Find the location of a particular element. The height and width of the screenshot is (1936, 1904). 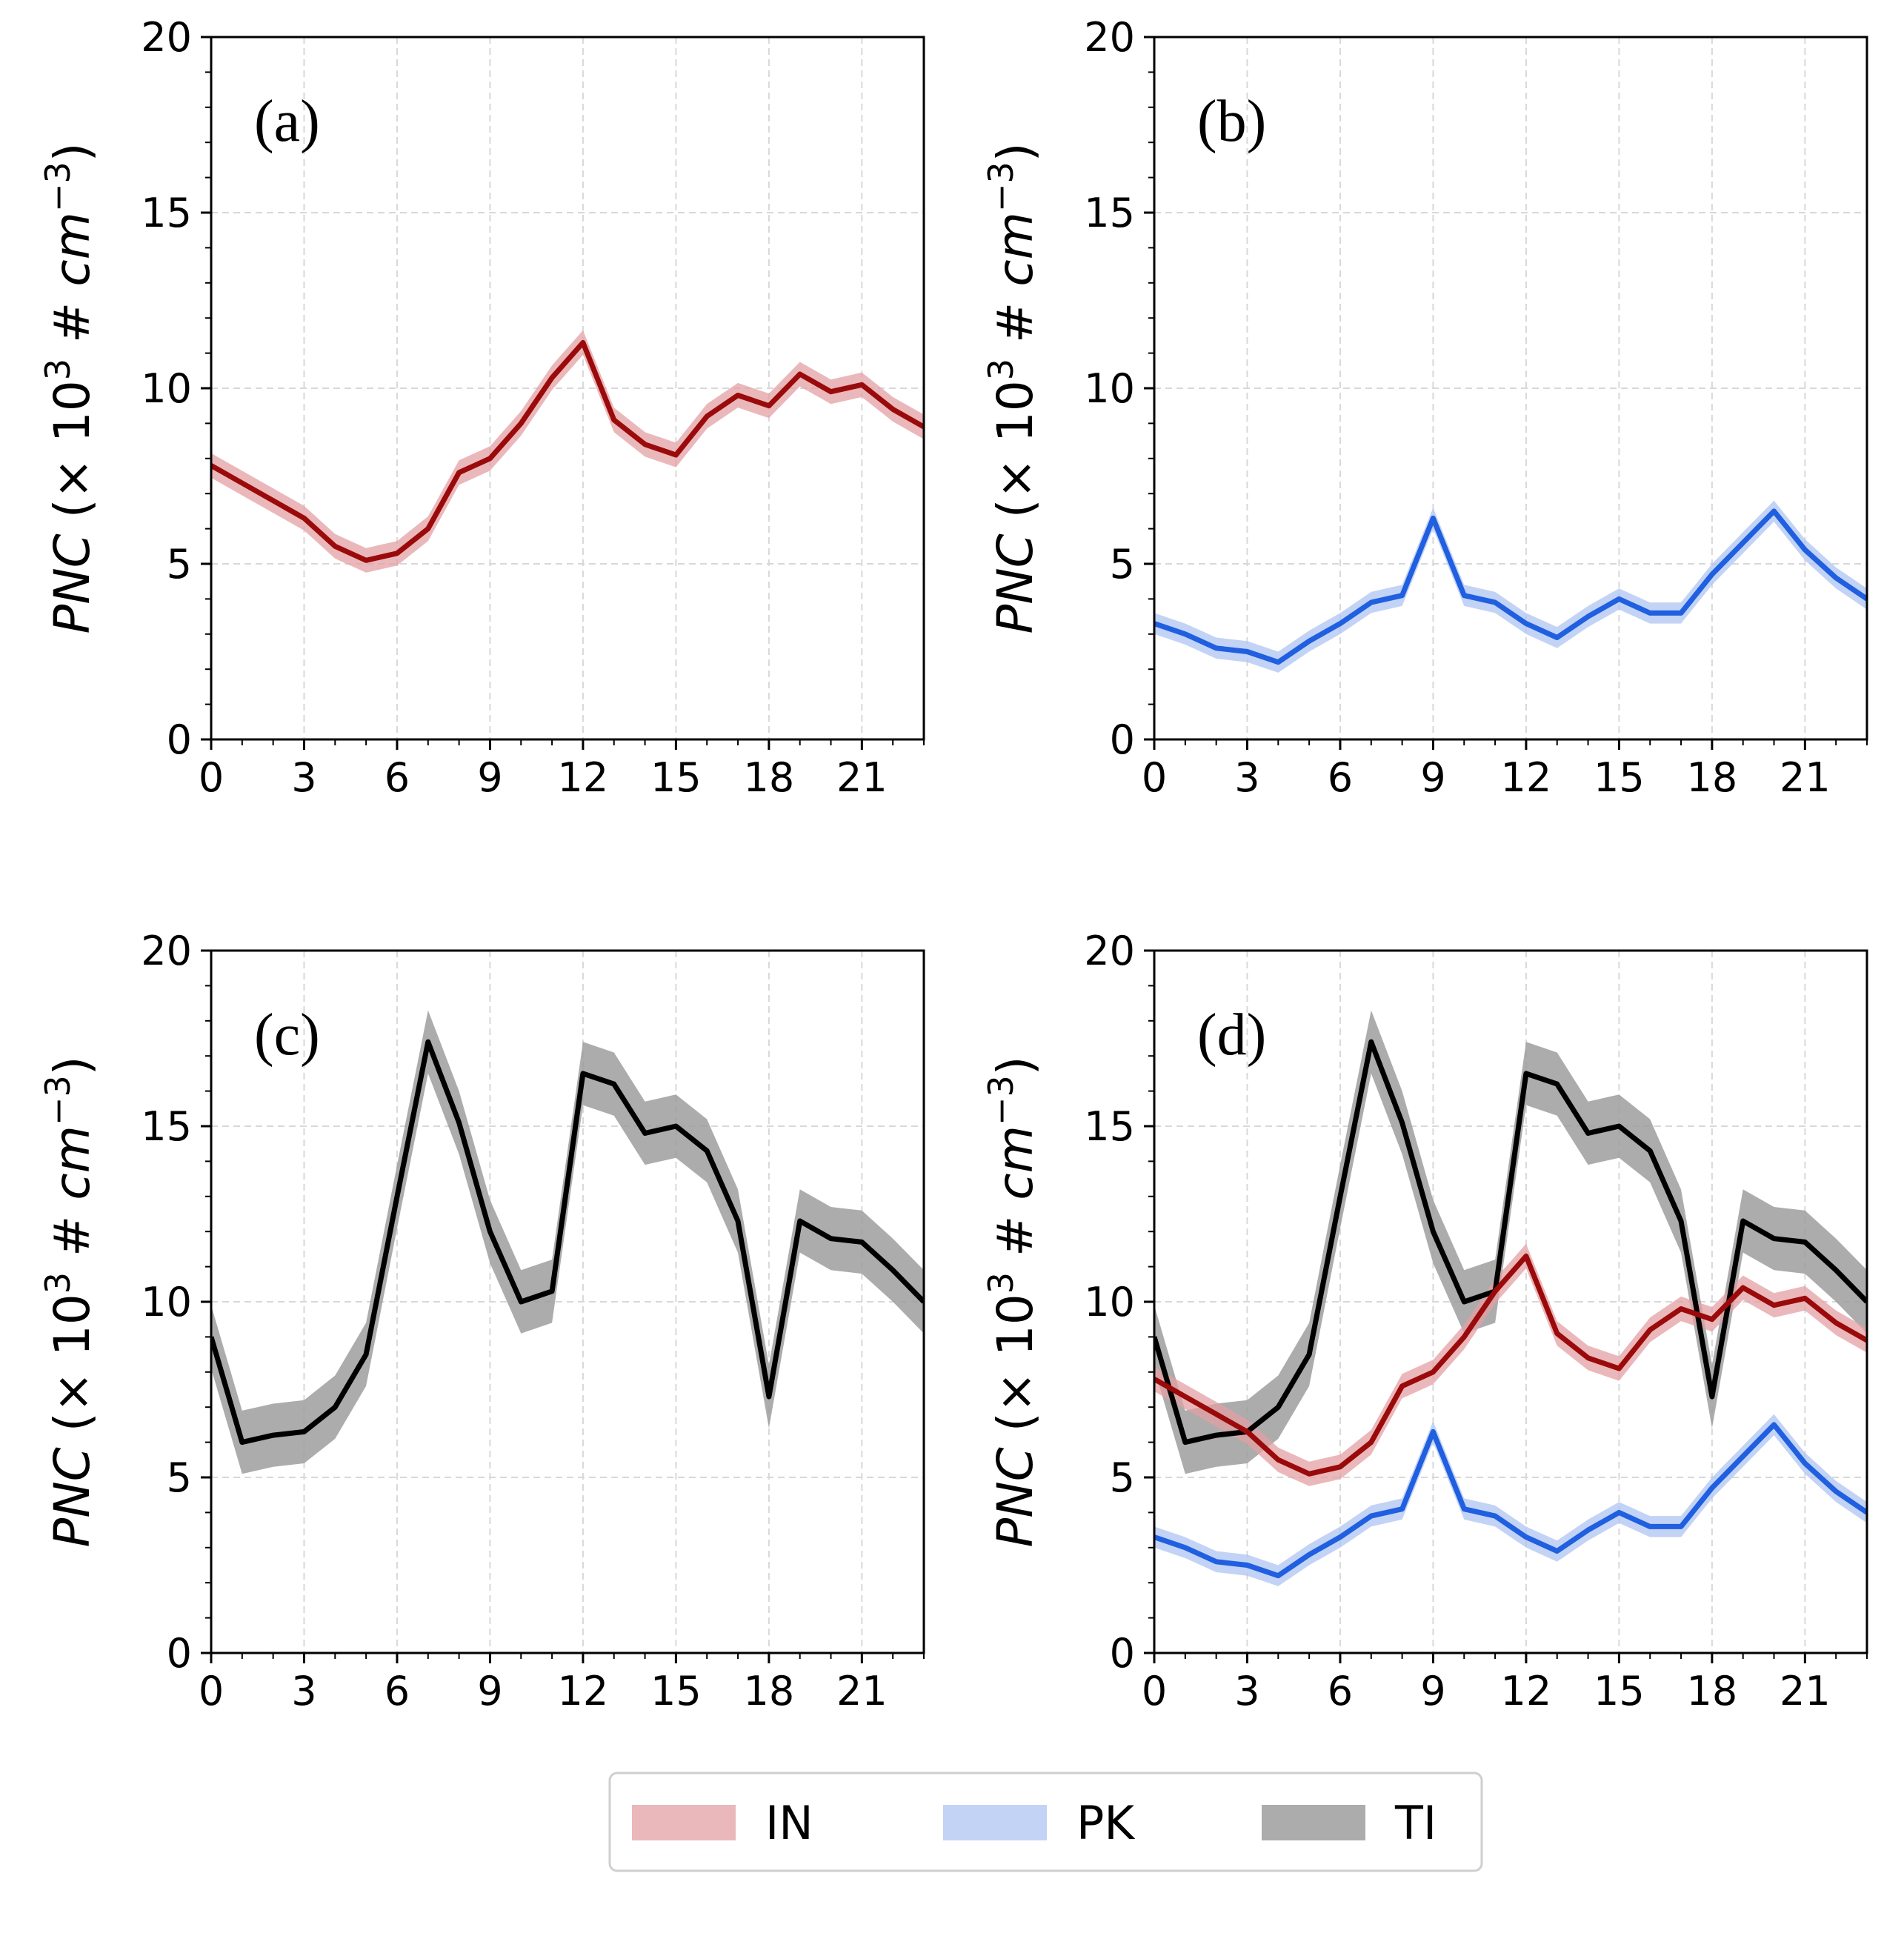

legend-swatch-PK is located at coordinates (995, 1822).